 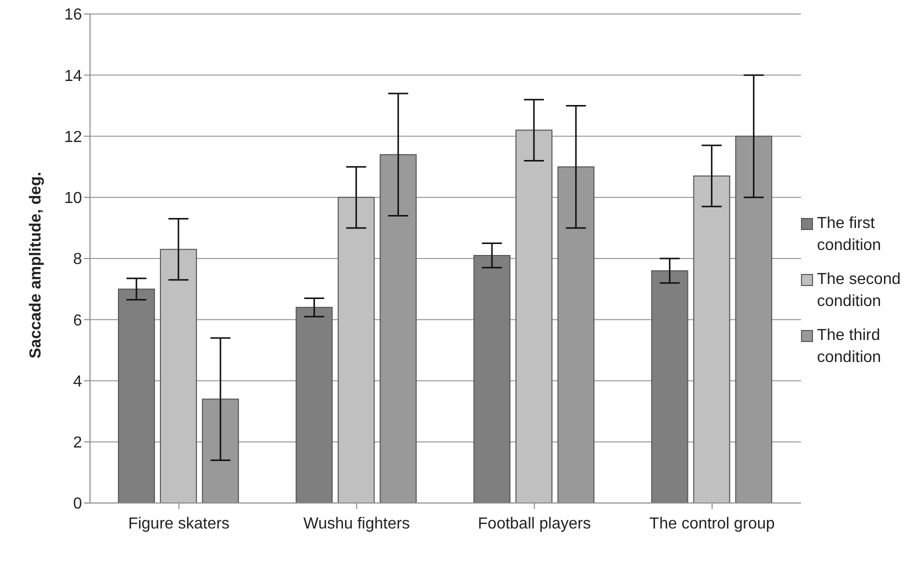 What do you see at coordinates (36, 265) in the screenshot?
I see `y-axis-title: Saccade amplitude, deg.` at bounding box center [36, 265].